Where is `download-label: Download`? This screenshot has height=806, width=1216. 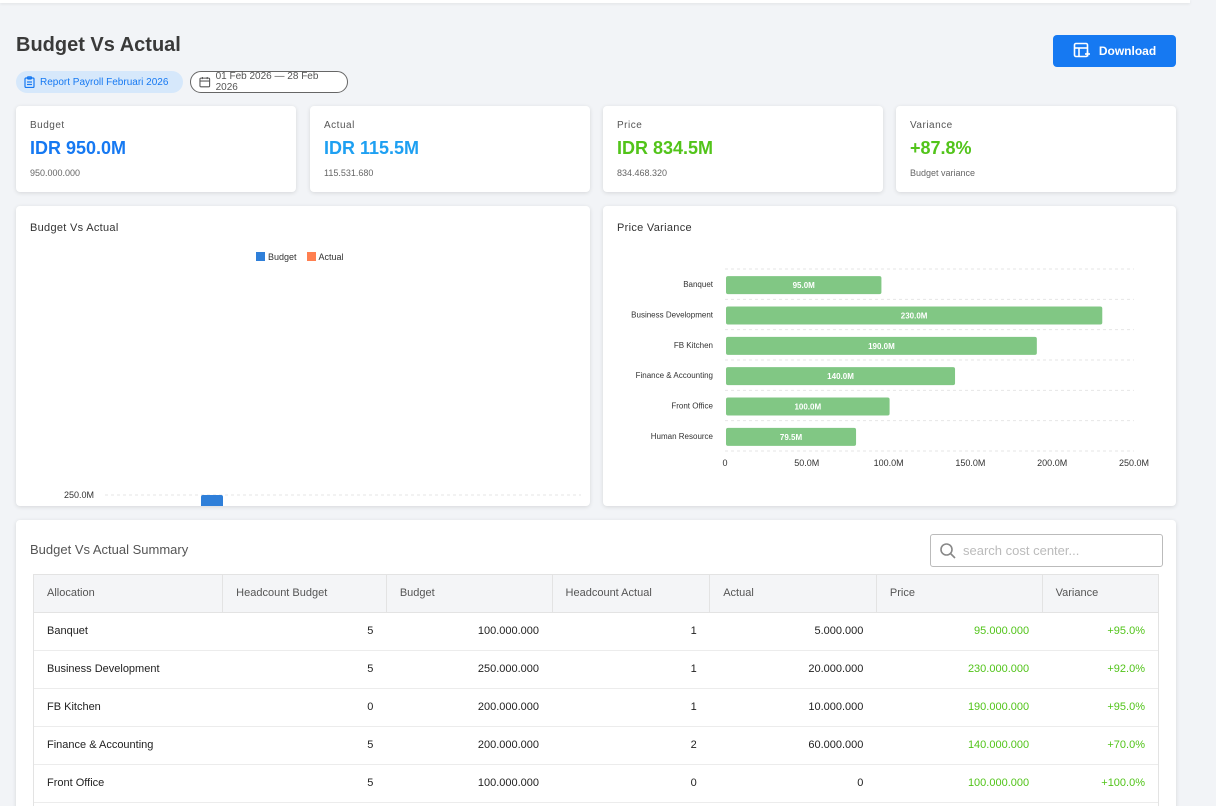 download-label: Download is located at coordinates (1127, 51).